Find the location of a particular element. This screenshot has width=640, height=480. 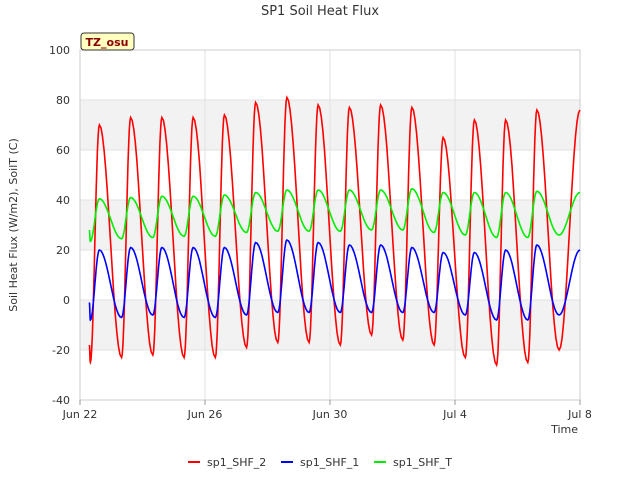

legend-label-sp1_SHF_T: sp1_SHF_T is located at coordinates (422, 462).